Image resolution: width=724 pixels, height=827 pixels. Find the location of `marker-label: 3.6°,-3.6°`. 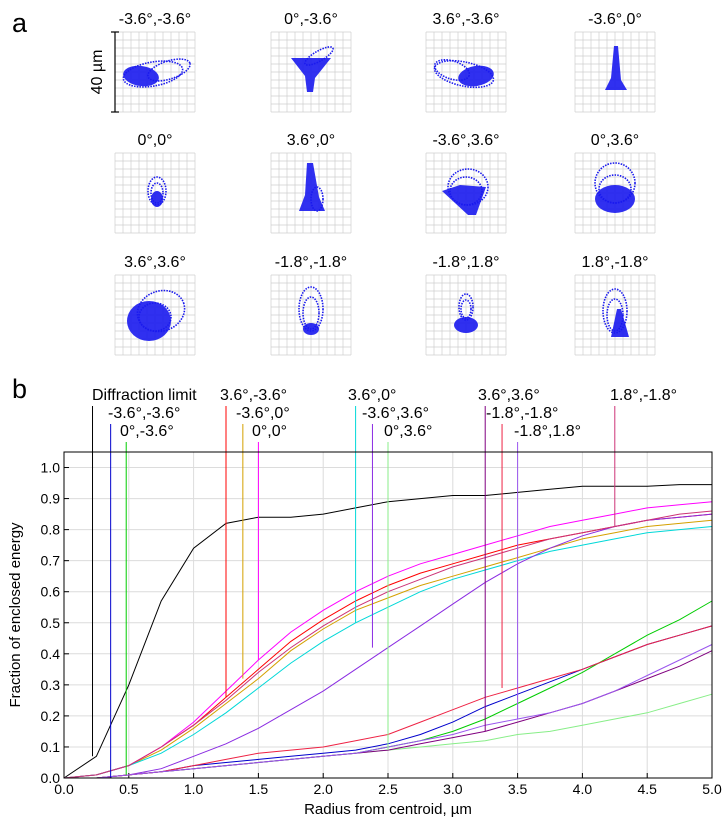

marker-label: 3.6°,-3.6° is located at coordinates (253, 395).